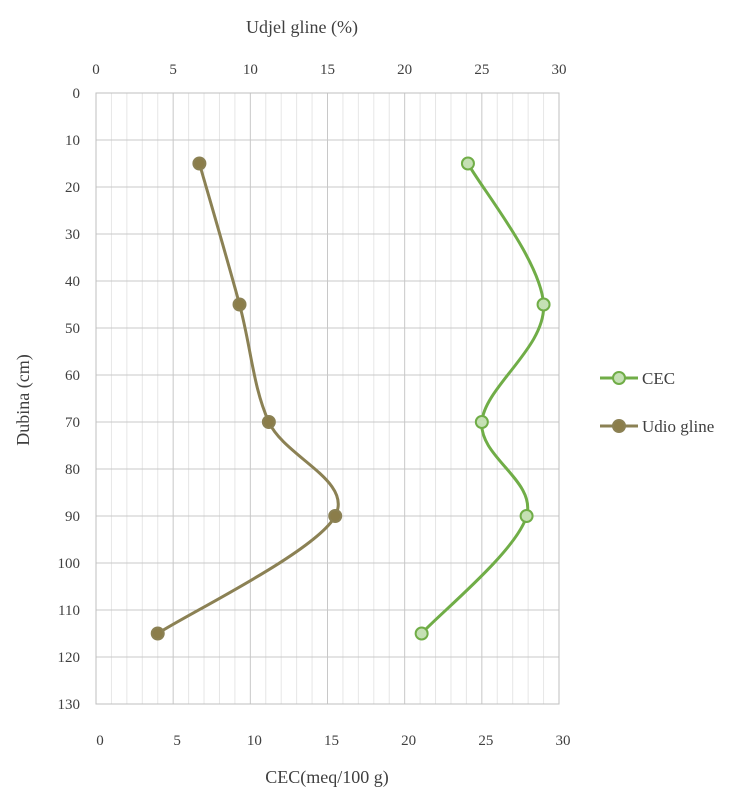 This screenshot has height=790, width=752. What do you see at coordinates (100, 741) in the screenshot?
I see `bottom-tick-label: 0` at bounding box center [100, 741].